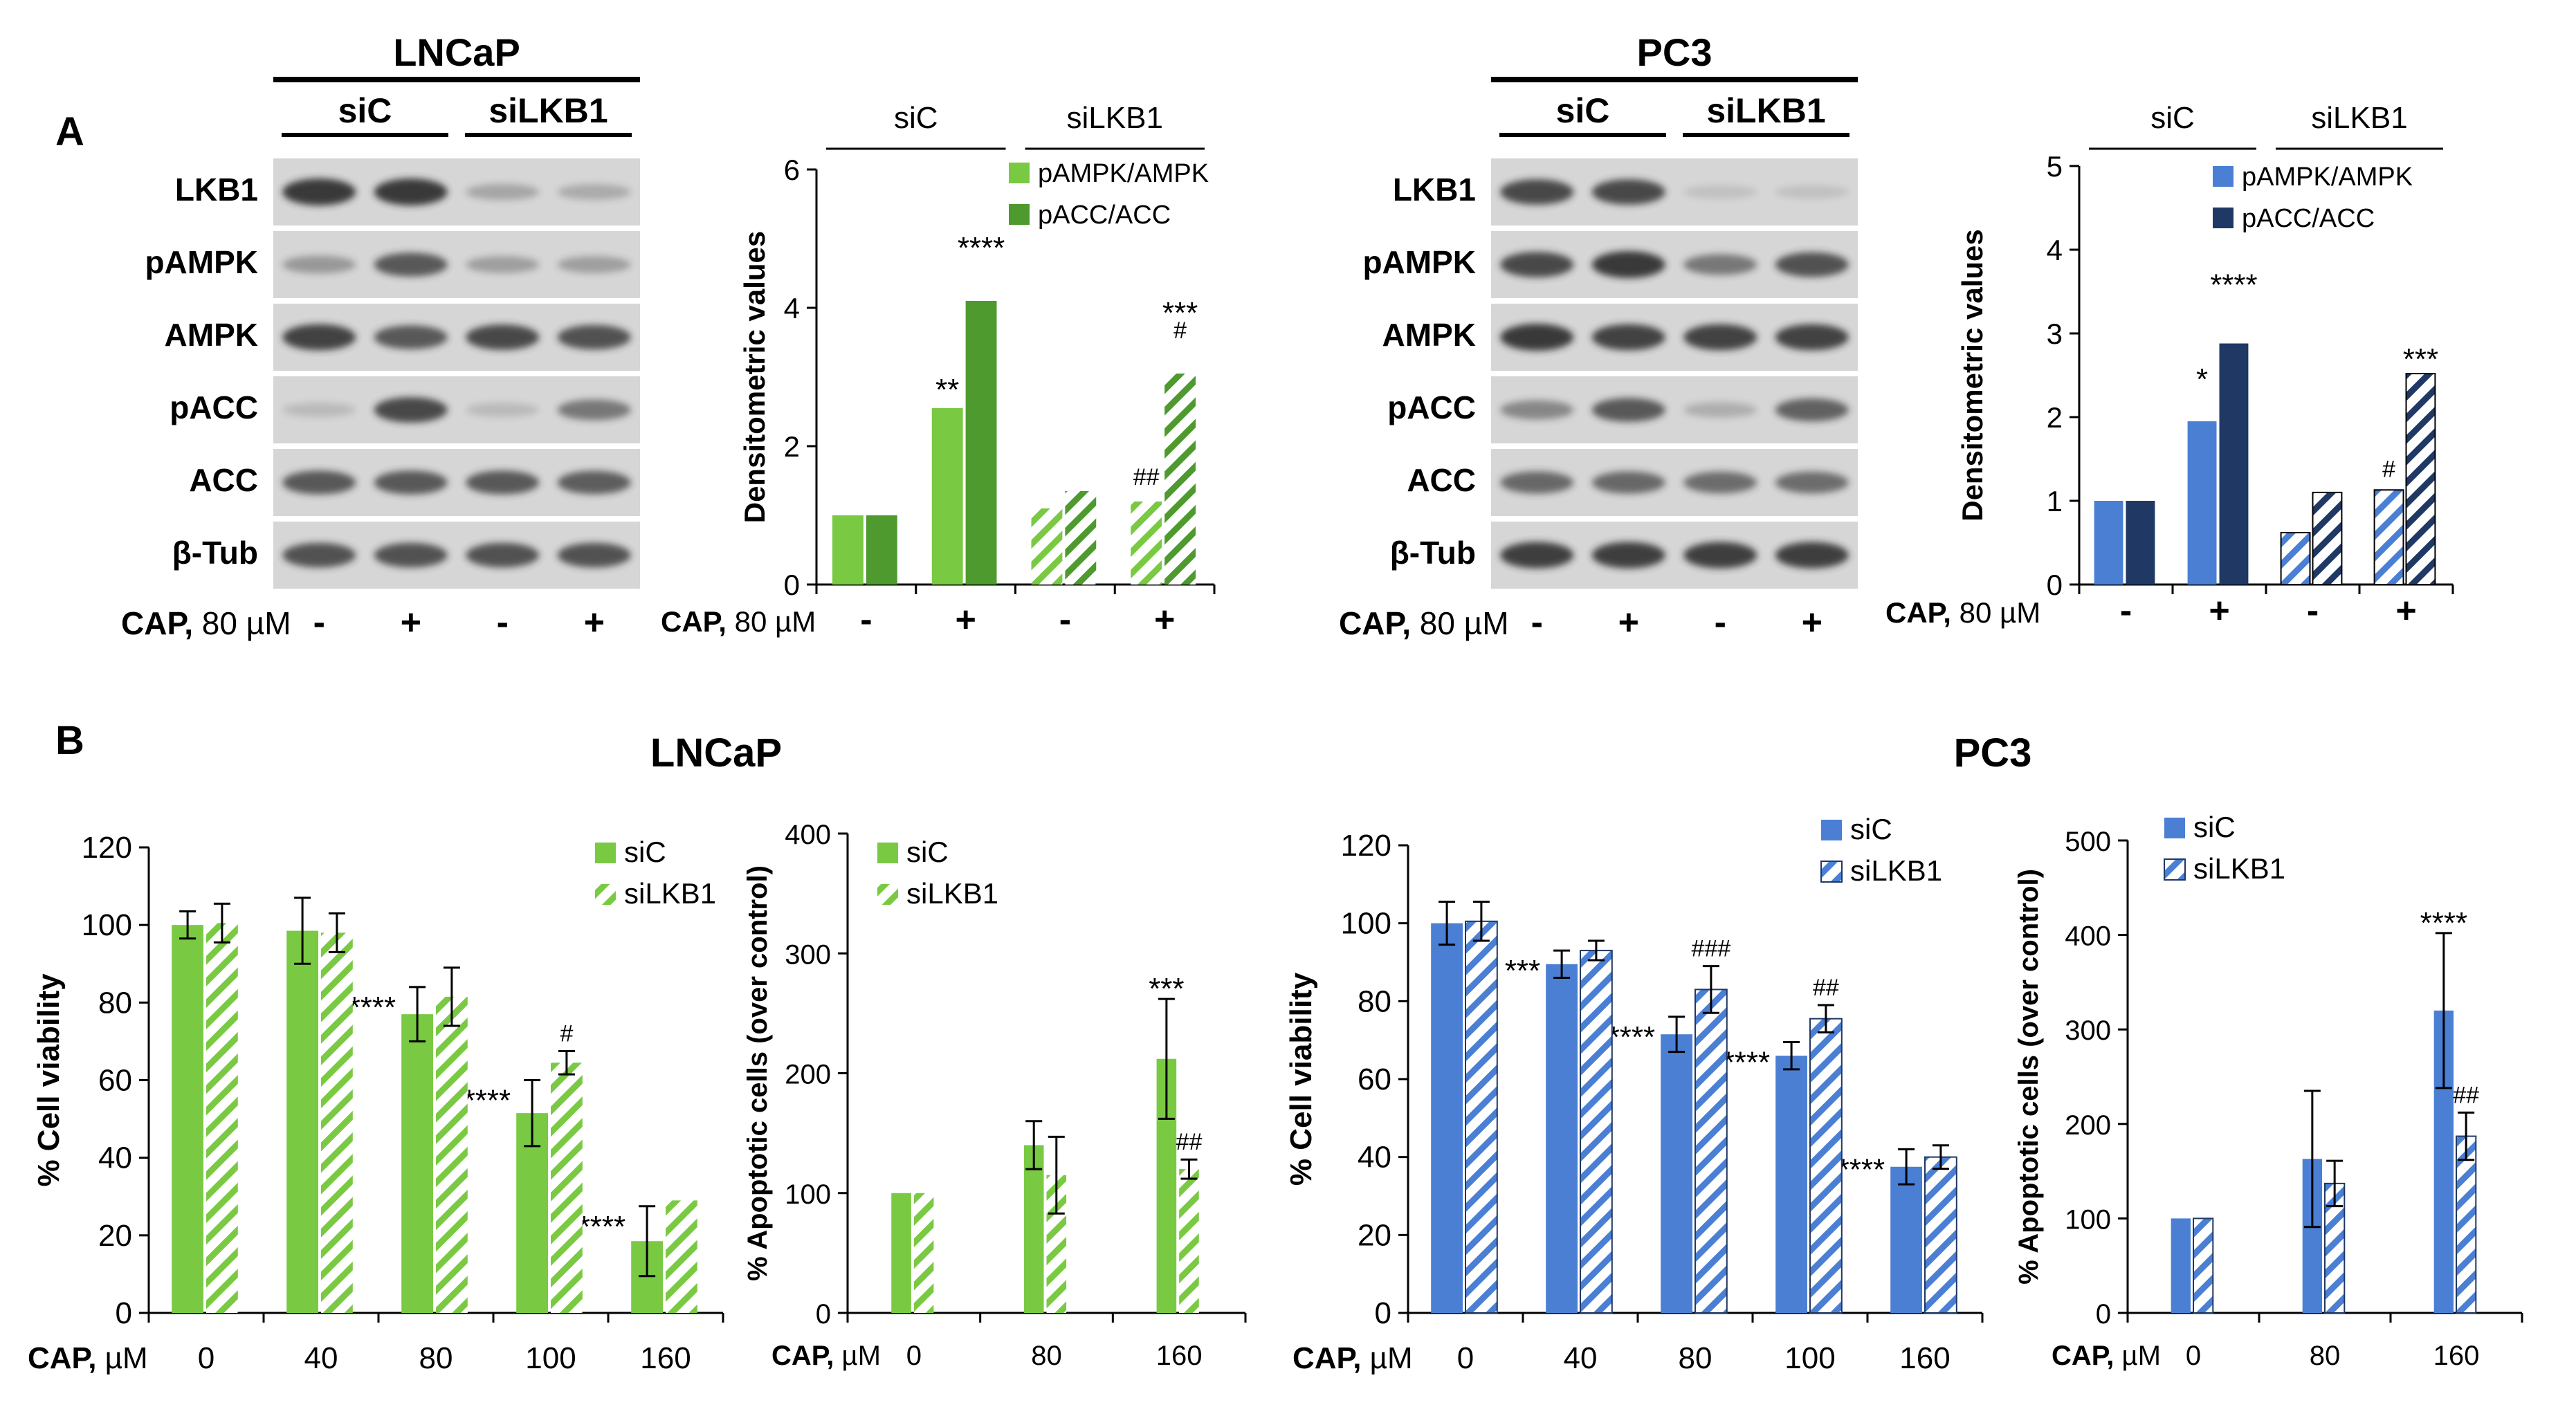  I want to click on y-axis-label: Densitometric values, so click(755, 377).